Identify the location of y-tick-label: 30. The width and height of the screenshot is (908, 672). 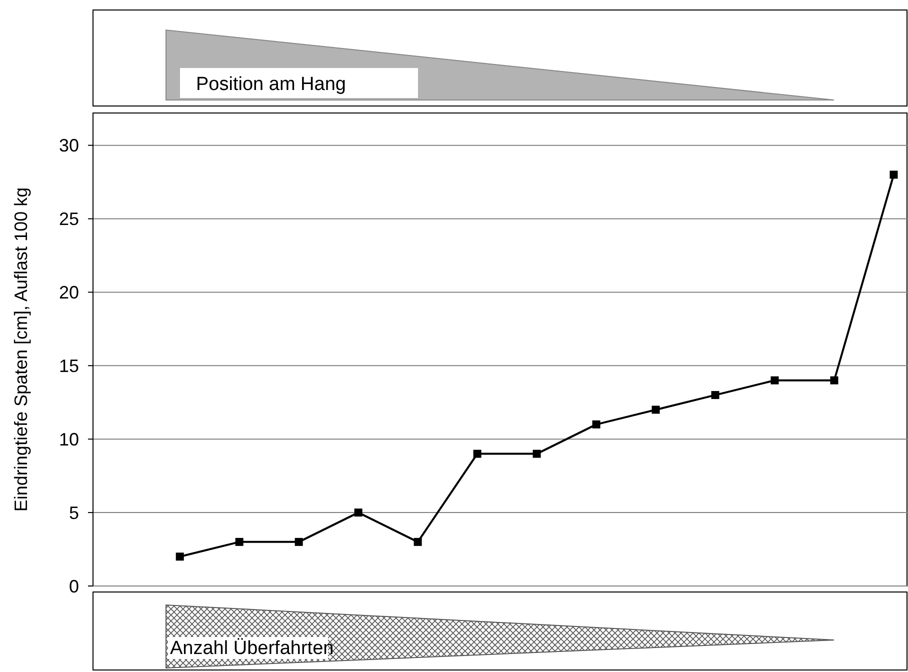
(68, 146).